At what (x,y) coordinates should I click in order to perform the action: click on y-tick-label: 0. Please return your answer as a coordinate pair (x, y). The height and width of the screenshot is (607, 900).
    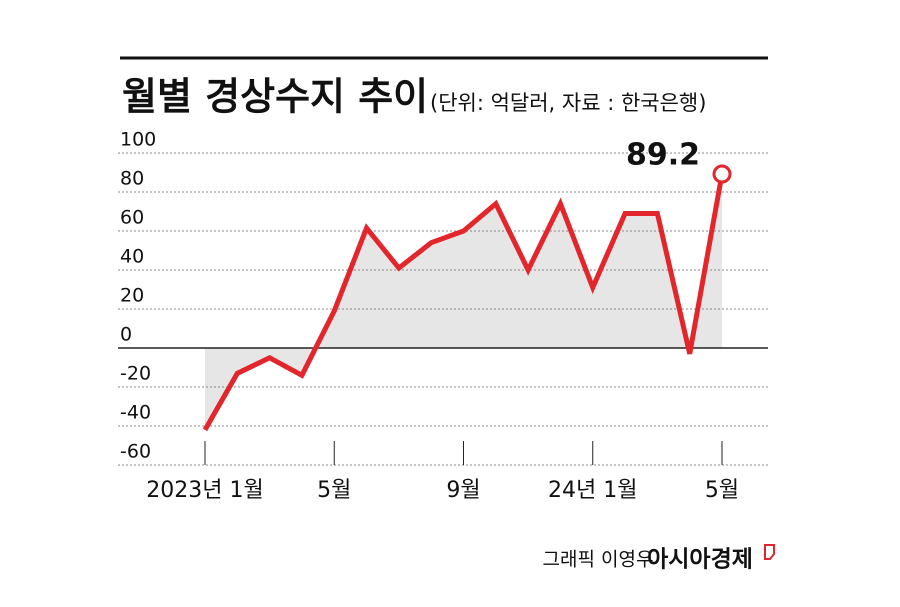
    Looking at the image, I should click on (126, 335).